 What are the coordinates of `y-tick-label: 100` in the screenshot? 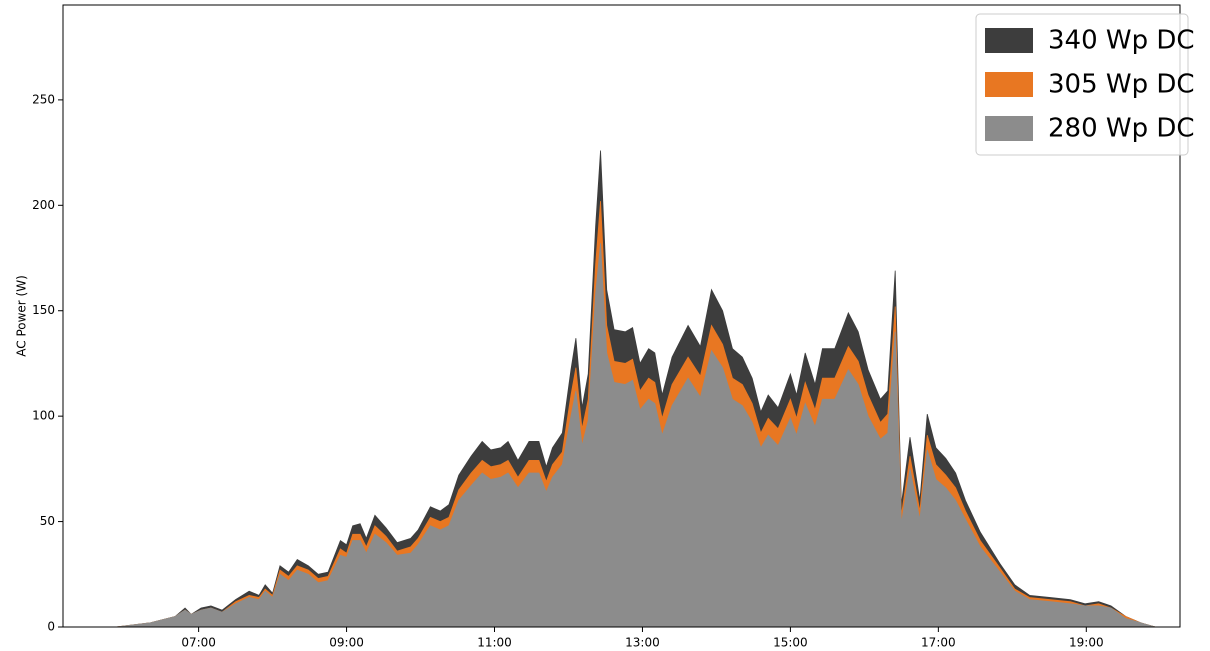 It's located at (43, 416).